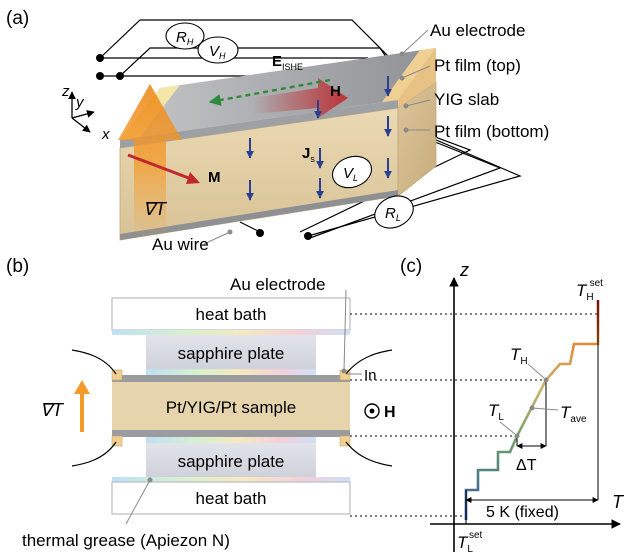 Image resolution: width=626 pixels, height=560 pixels. What do you see at coordinates (231, 479) in the screenshot?
I see `thermal-grease-bottom` at bounding box center [231, 479].